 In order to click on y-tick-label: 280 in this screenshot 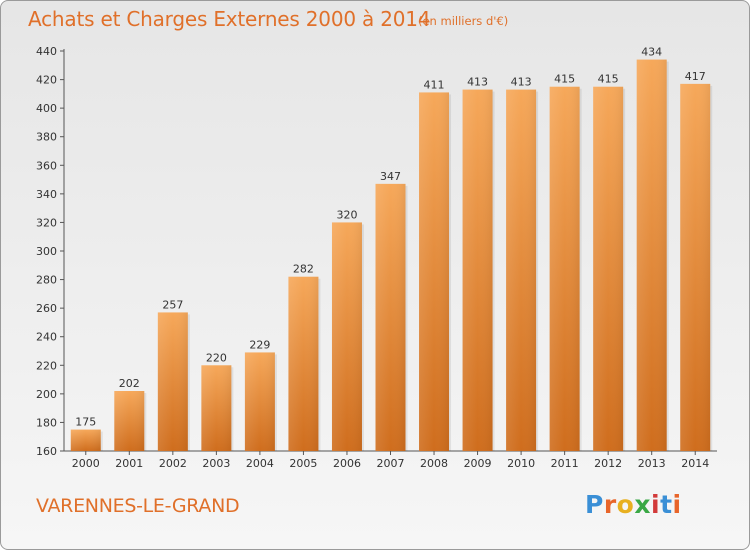, I will do `click(46, 280)`.